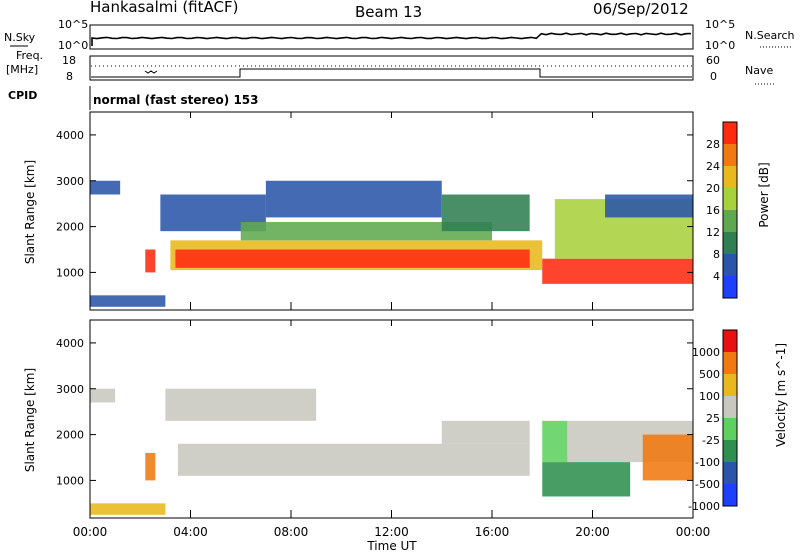  I want to click on velocity-colorbar: 1000 500 100 25 -25 -100 -500 -1000, so click(713, 421).